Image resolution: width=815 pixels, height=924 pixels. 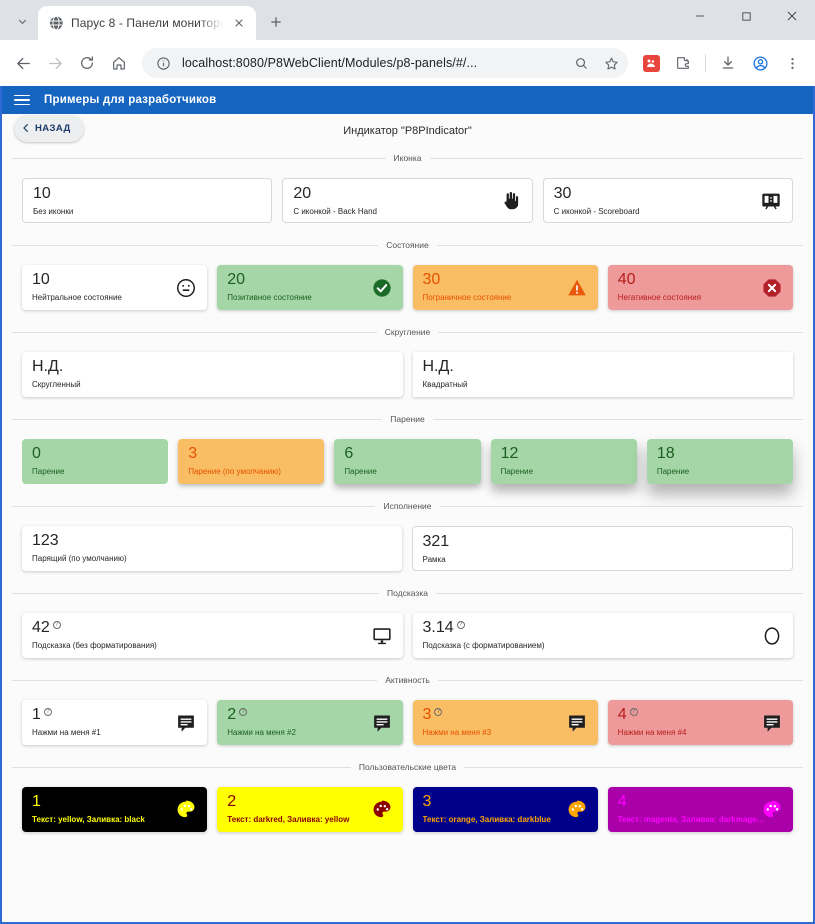 What do you see at coordinates (36, 453) in the screenshot?
I see `indicator-value-text: 0` at bounding box center [36, 453].